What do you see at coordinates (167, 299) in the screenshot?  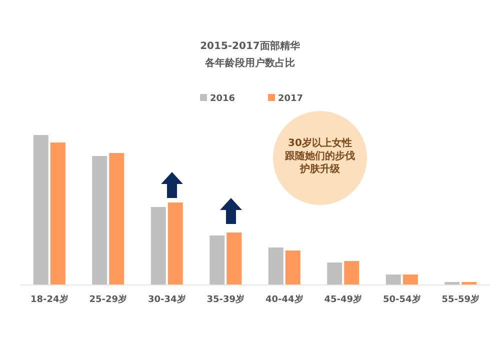 I see `x-tick-label: 30-34岁` at bounding box center [167, 299].